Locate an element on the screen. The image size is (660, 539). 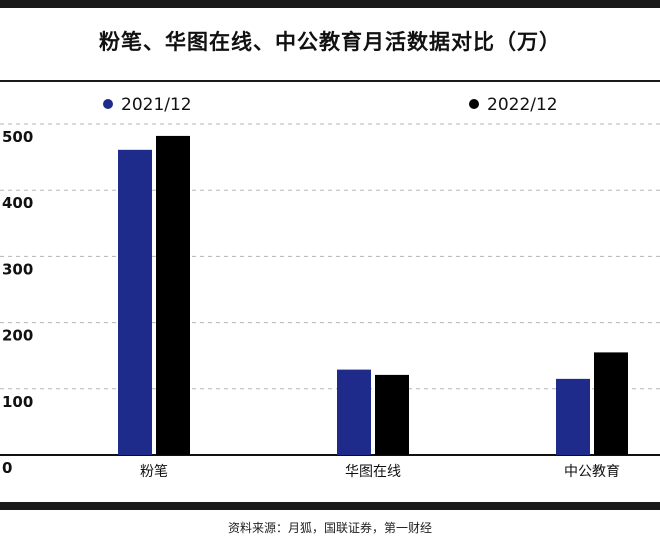
category-label: 粉笔 is located at coordinates (154, 472).